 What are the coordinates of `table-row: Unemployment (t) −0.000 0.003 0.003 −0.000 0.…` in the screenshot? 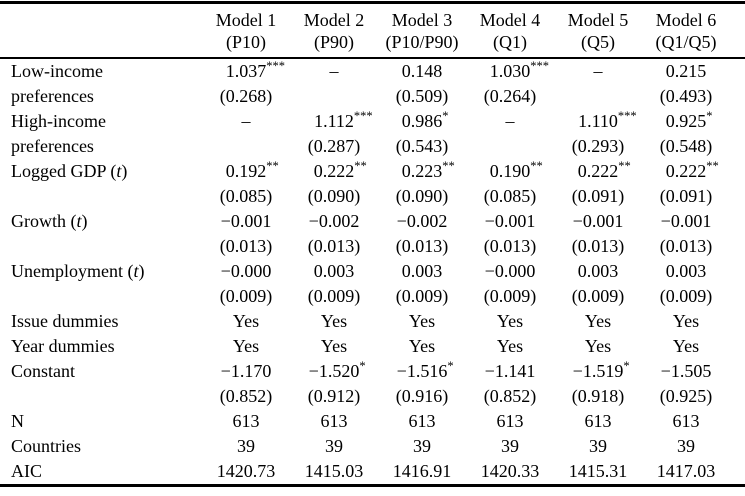 It's located at (365, 271).